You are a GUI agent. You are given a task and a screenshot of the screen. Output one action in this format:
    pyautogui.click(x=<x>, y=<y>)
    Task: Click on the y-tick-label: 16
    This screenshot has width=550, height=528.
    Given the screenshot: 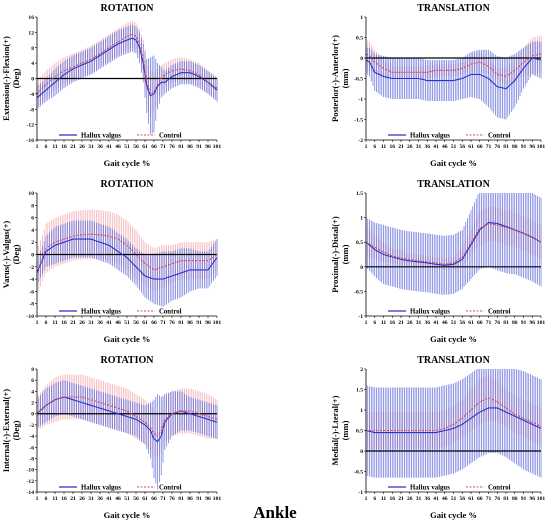 What is the action you would take?
    pyautogui.click(x=31, y=18)
    